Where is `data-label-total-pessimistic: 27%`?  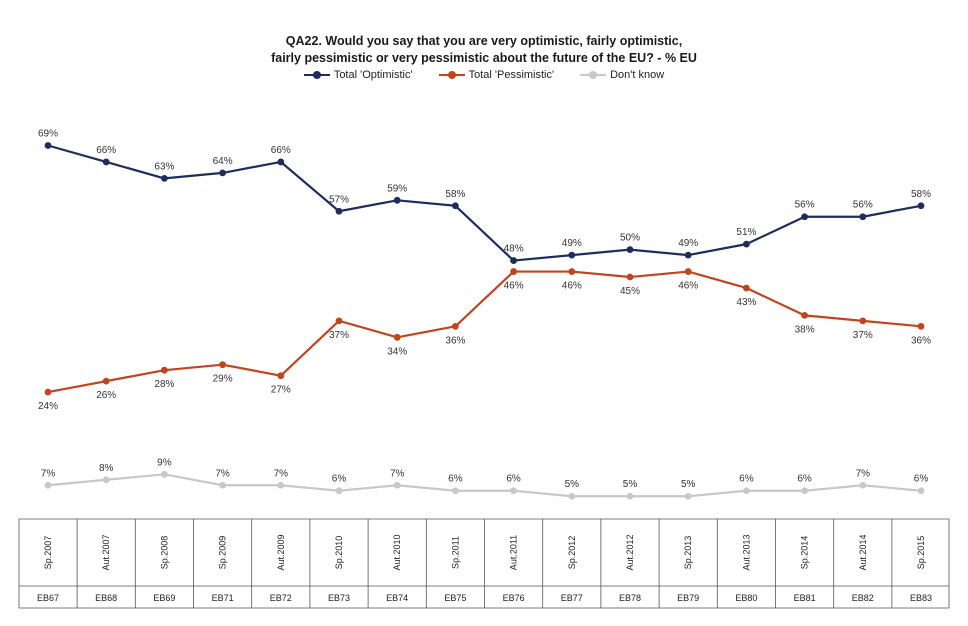 data-label-total-pessimistic: 27% is located at coordinates (281, 390).